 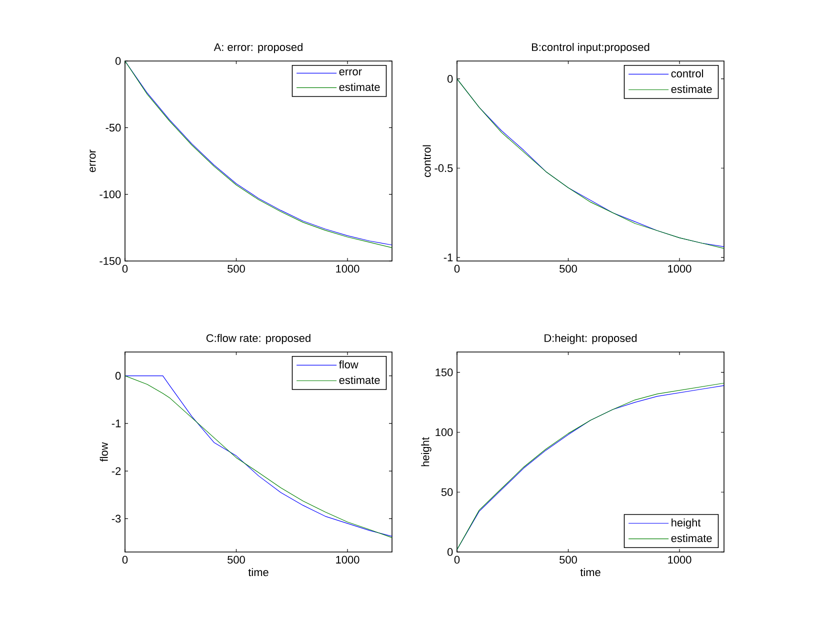 What do you see at coordinates (447, 492) in the screenshot?
I see `y-tick-label: 50` at bounding box center [447, 492].